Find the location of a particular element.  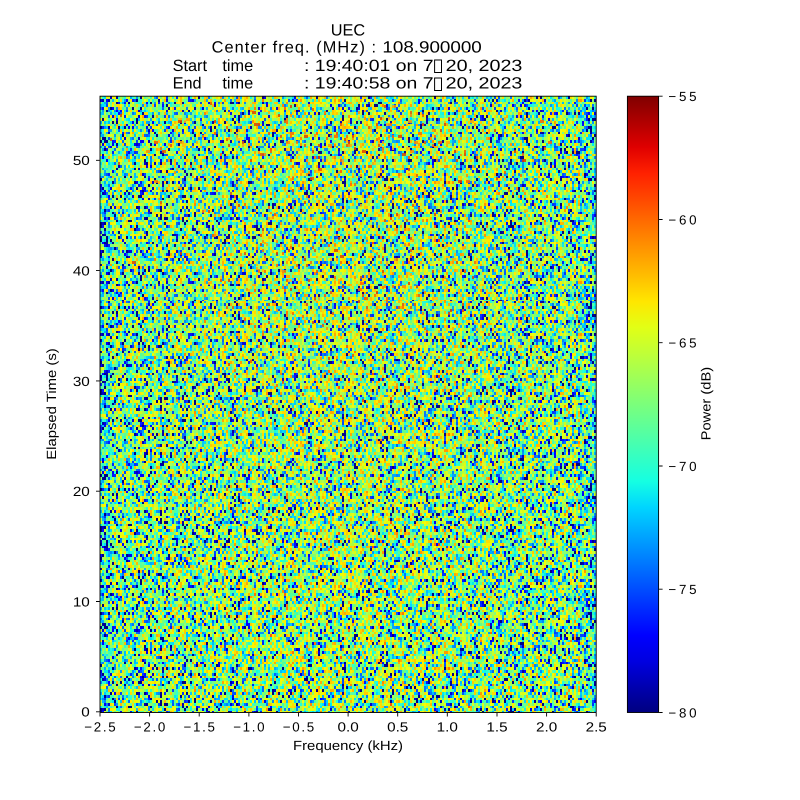

svg-text: Frequency (kHz) is located at coordinates (348, 745).